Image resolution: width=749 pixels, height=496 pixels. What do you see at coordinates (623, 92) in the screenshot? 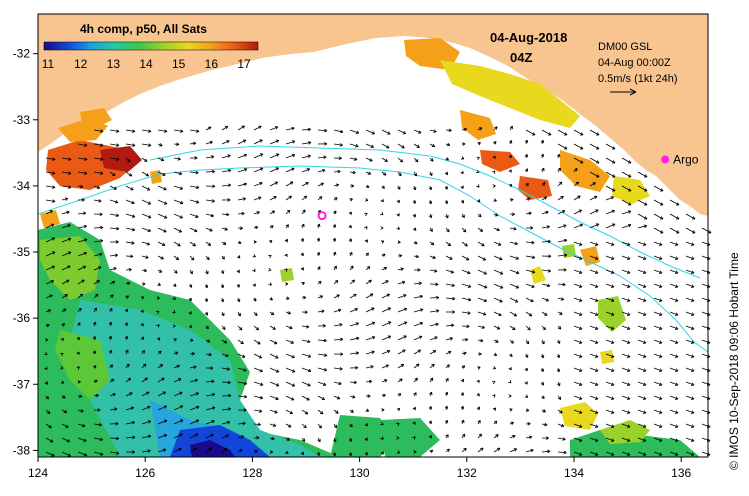
I see `legend-scale-arrow` at bounding box center [623, 92].